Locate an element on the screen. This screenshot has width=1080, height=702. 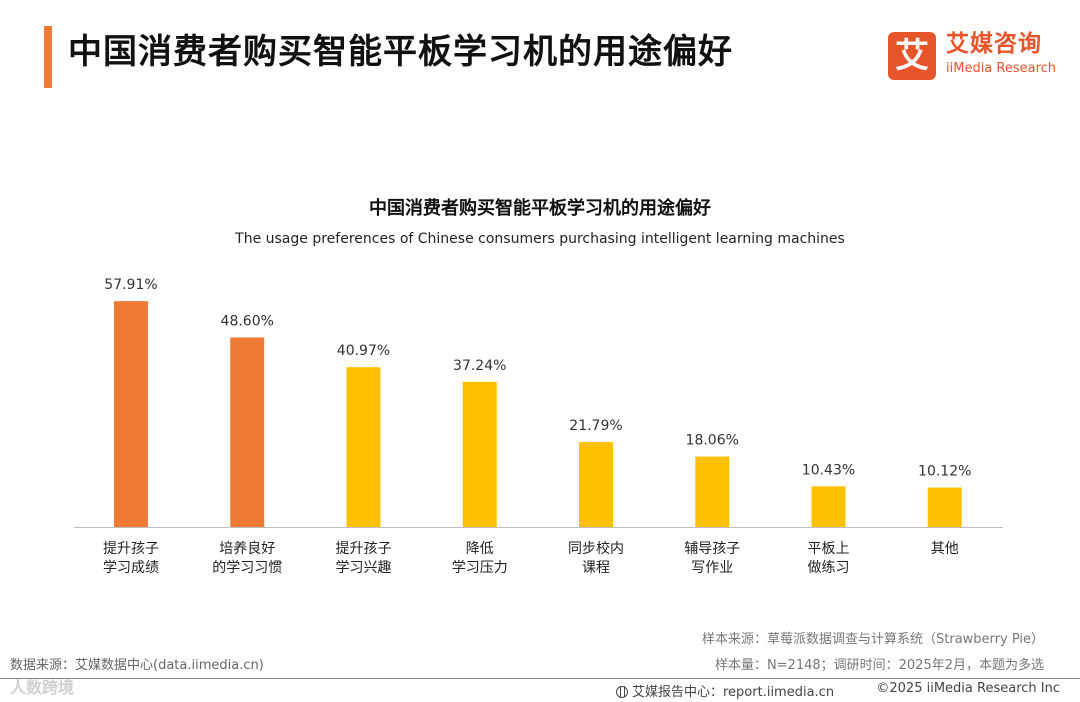
category-label-5-1: 同步校内 is located at coordinates (596, 548).